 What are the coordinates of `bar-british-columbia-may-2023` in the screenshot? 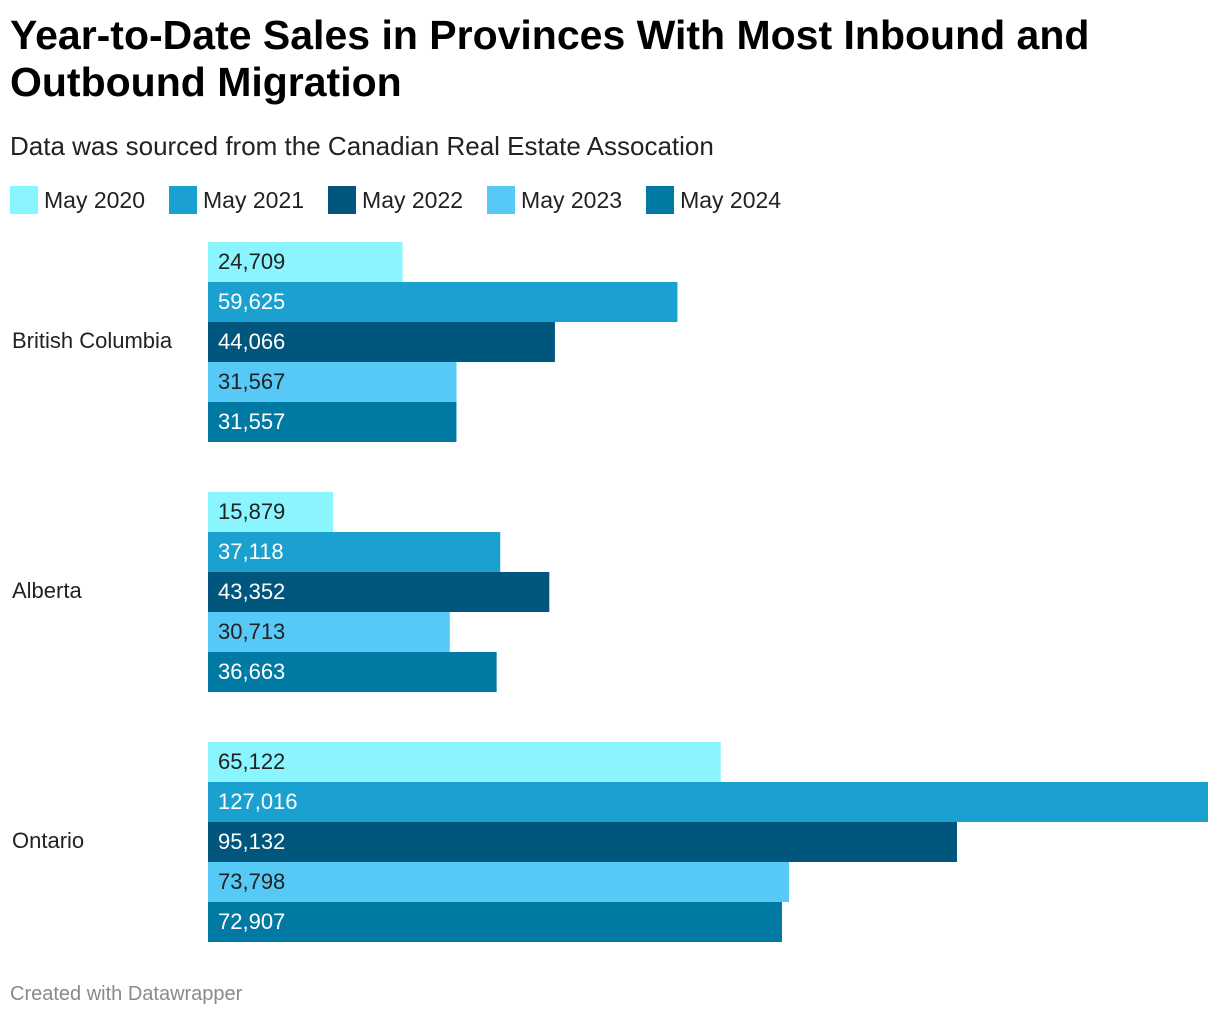 It's located at (332, 382).